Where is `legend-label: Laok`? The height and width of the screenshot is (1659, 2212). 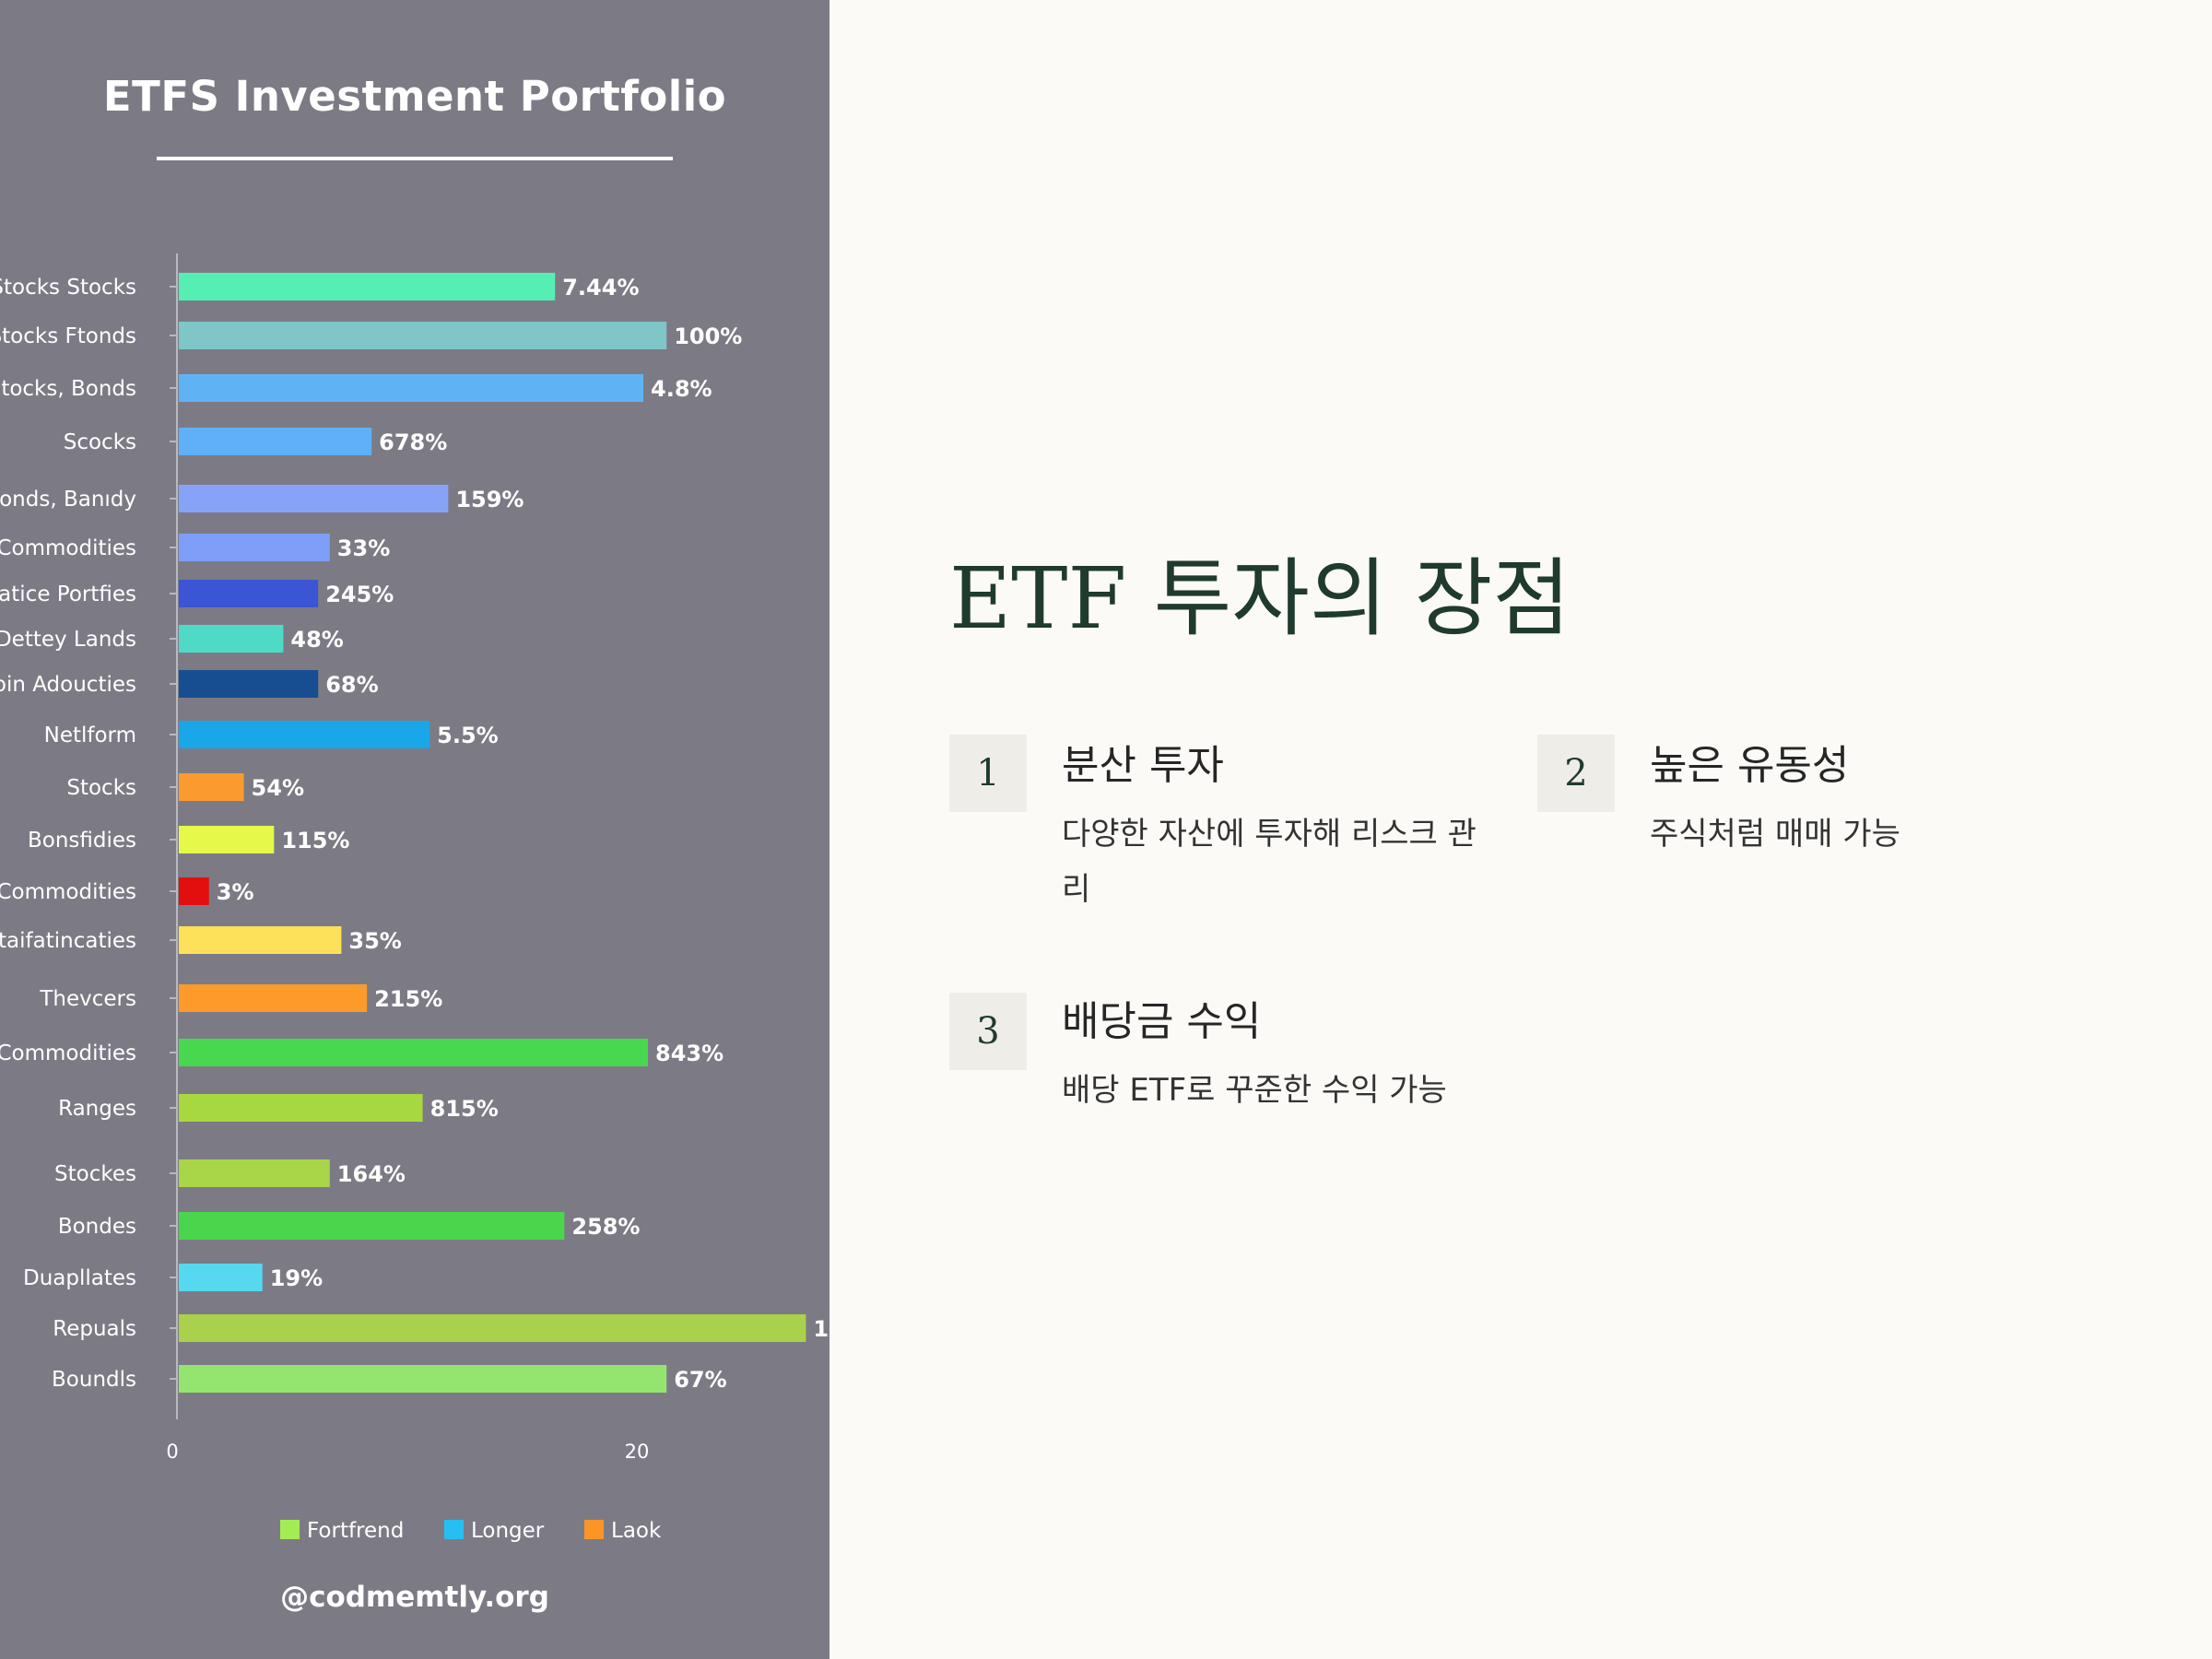 legend-label: Laok is located at coordinates (636, 1531).